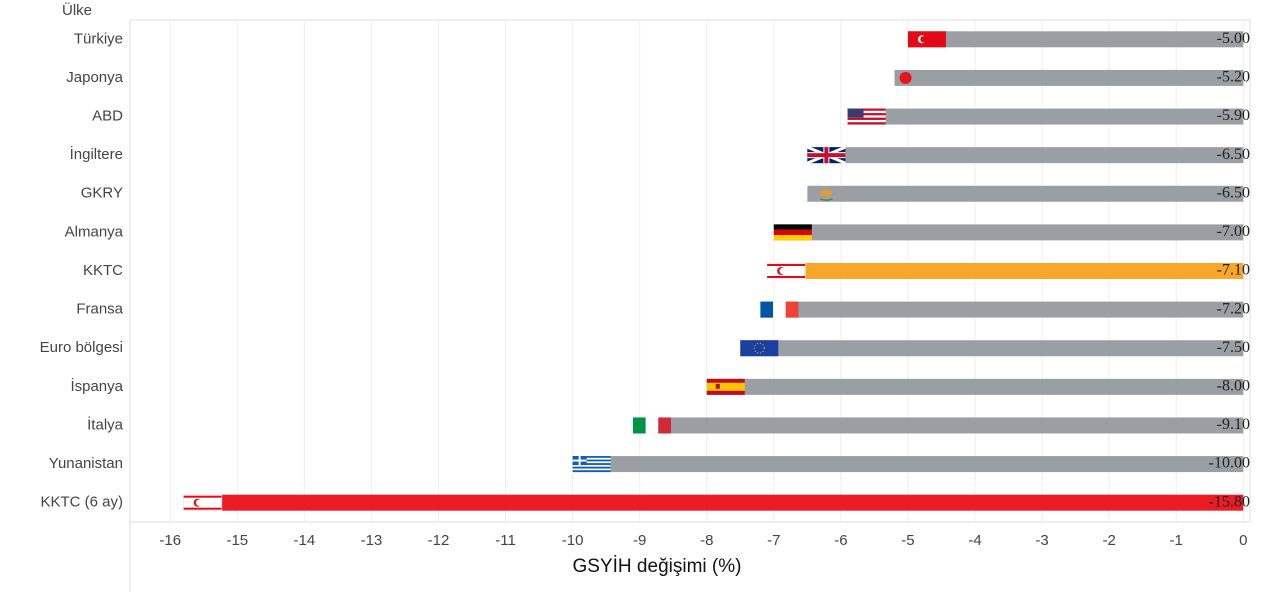 This screenshot has height=592, width=1266. What do you see at coordinates (1229, 501) in the screenshot?
I see `value-label: -15.80` at bounding box center [1229, 501].